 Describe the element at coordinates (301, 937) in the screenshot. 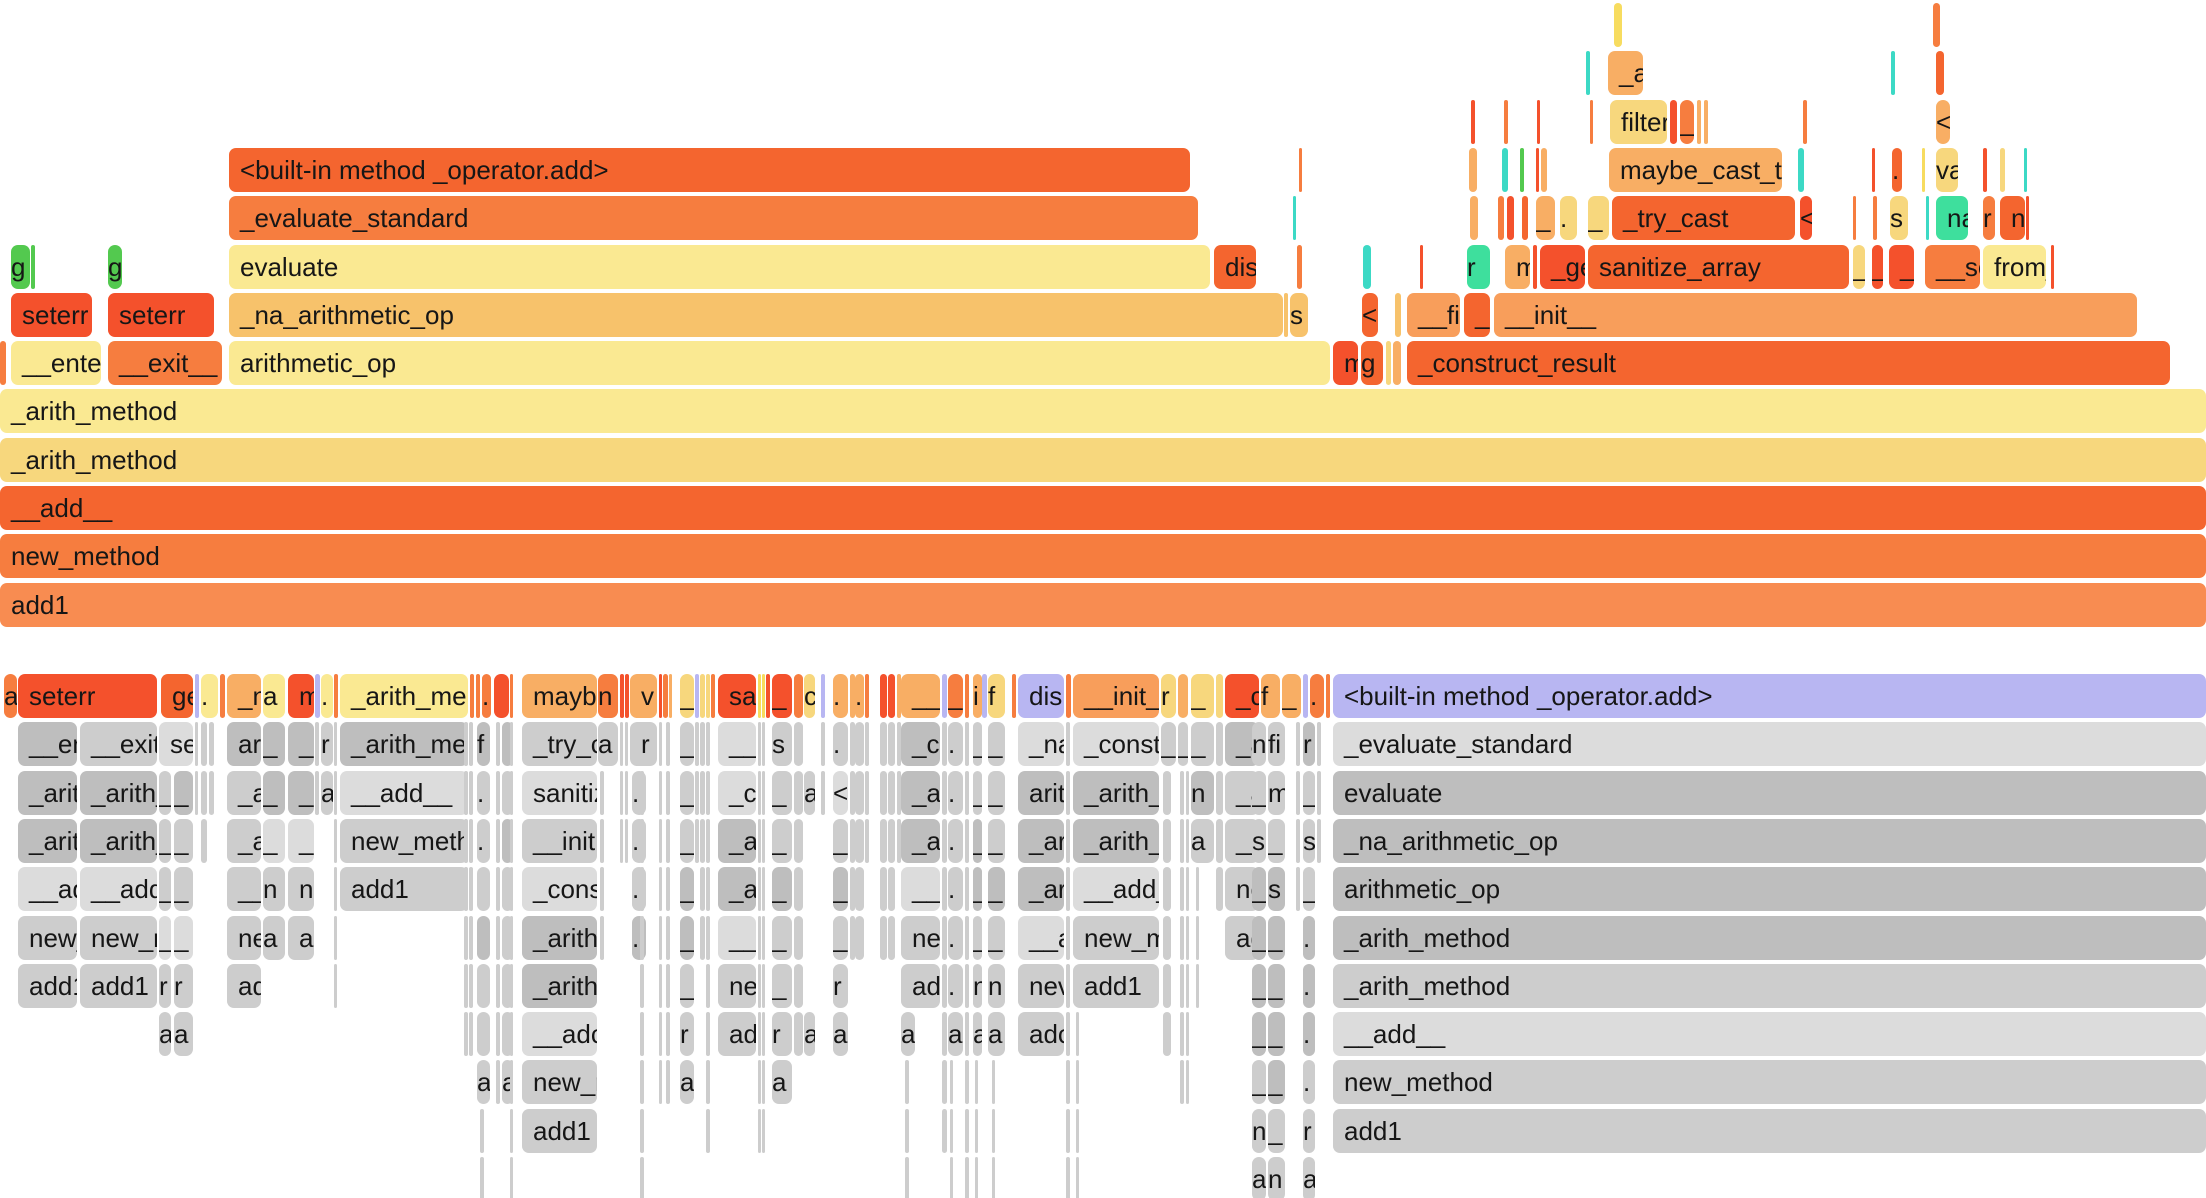

I see `caller-frame: ac` at that location.